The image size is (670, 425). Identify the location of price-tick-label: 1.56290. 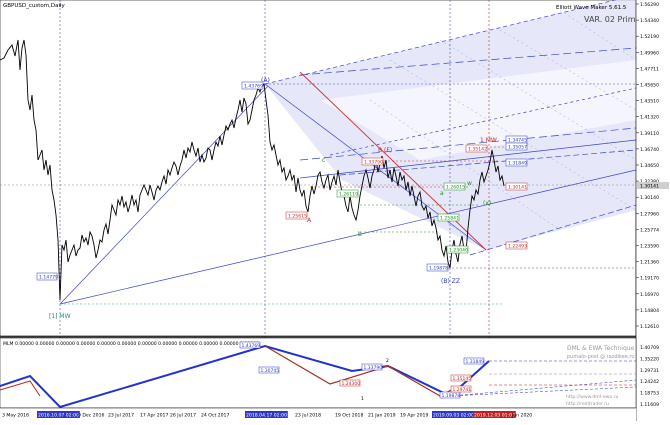
(649, 5).